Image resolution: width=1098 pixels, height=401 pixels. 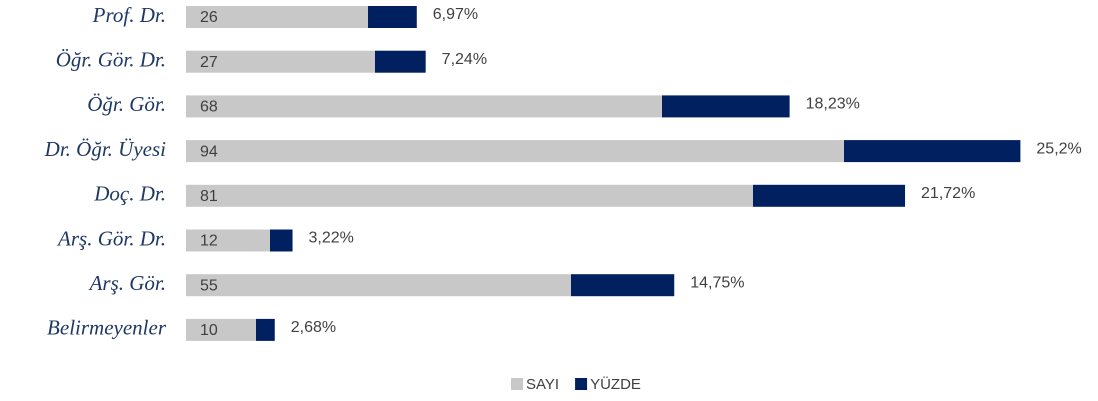 What do you see at coordinates (129, 15) in the screenshot?
I see `category-label: Prof. Dr.` at bounding box center [129, 15].